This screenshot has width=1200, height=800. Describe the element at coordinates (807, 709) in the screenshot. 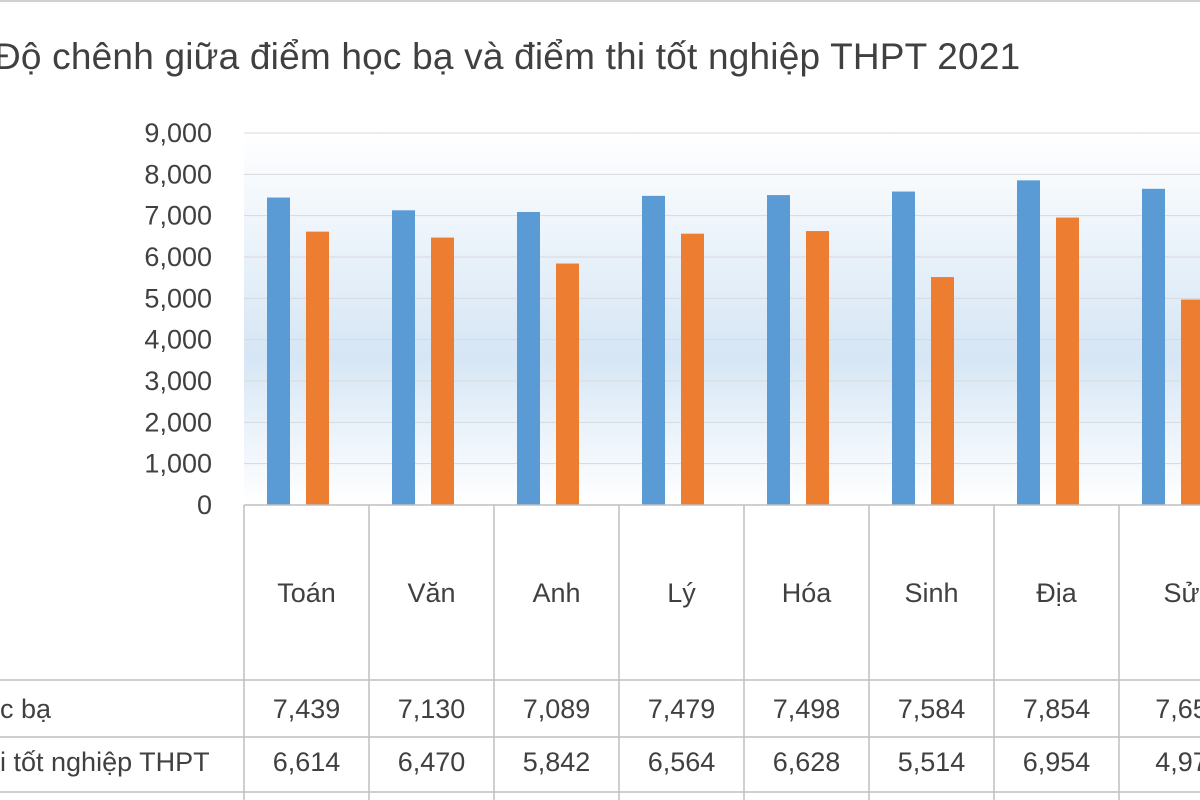

I see `table-value-cell: 7,498` at that location.